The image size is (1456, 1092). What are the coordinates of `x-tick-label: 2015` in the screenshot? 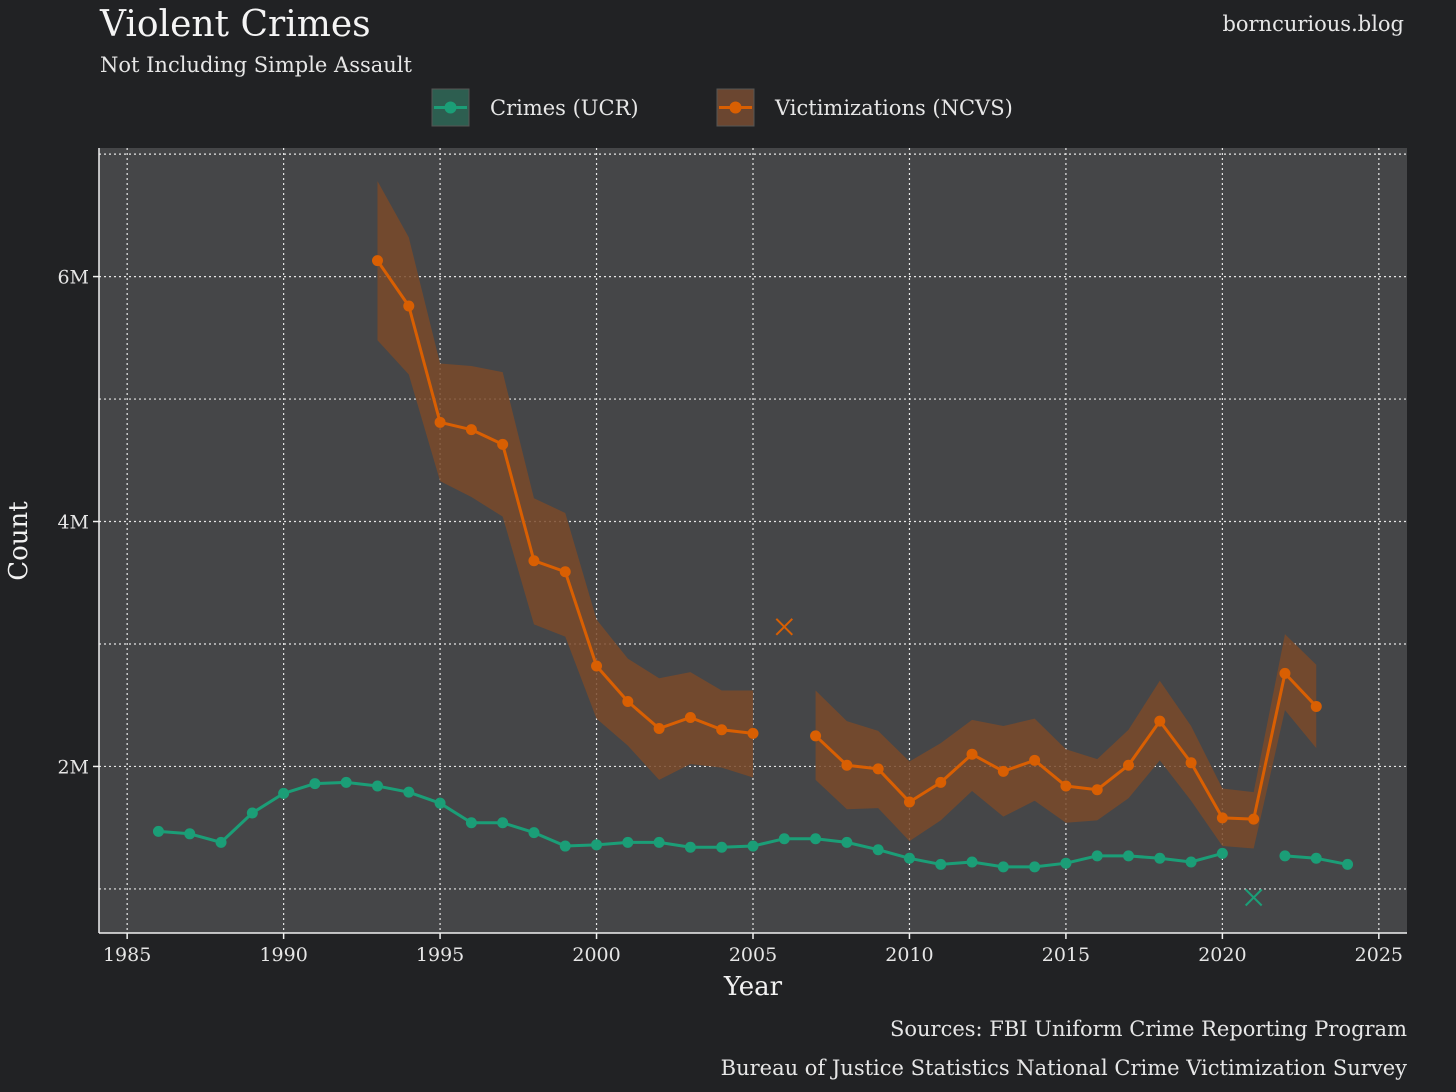 It's located at (1066, 955).